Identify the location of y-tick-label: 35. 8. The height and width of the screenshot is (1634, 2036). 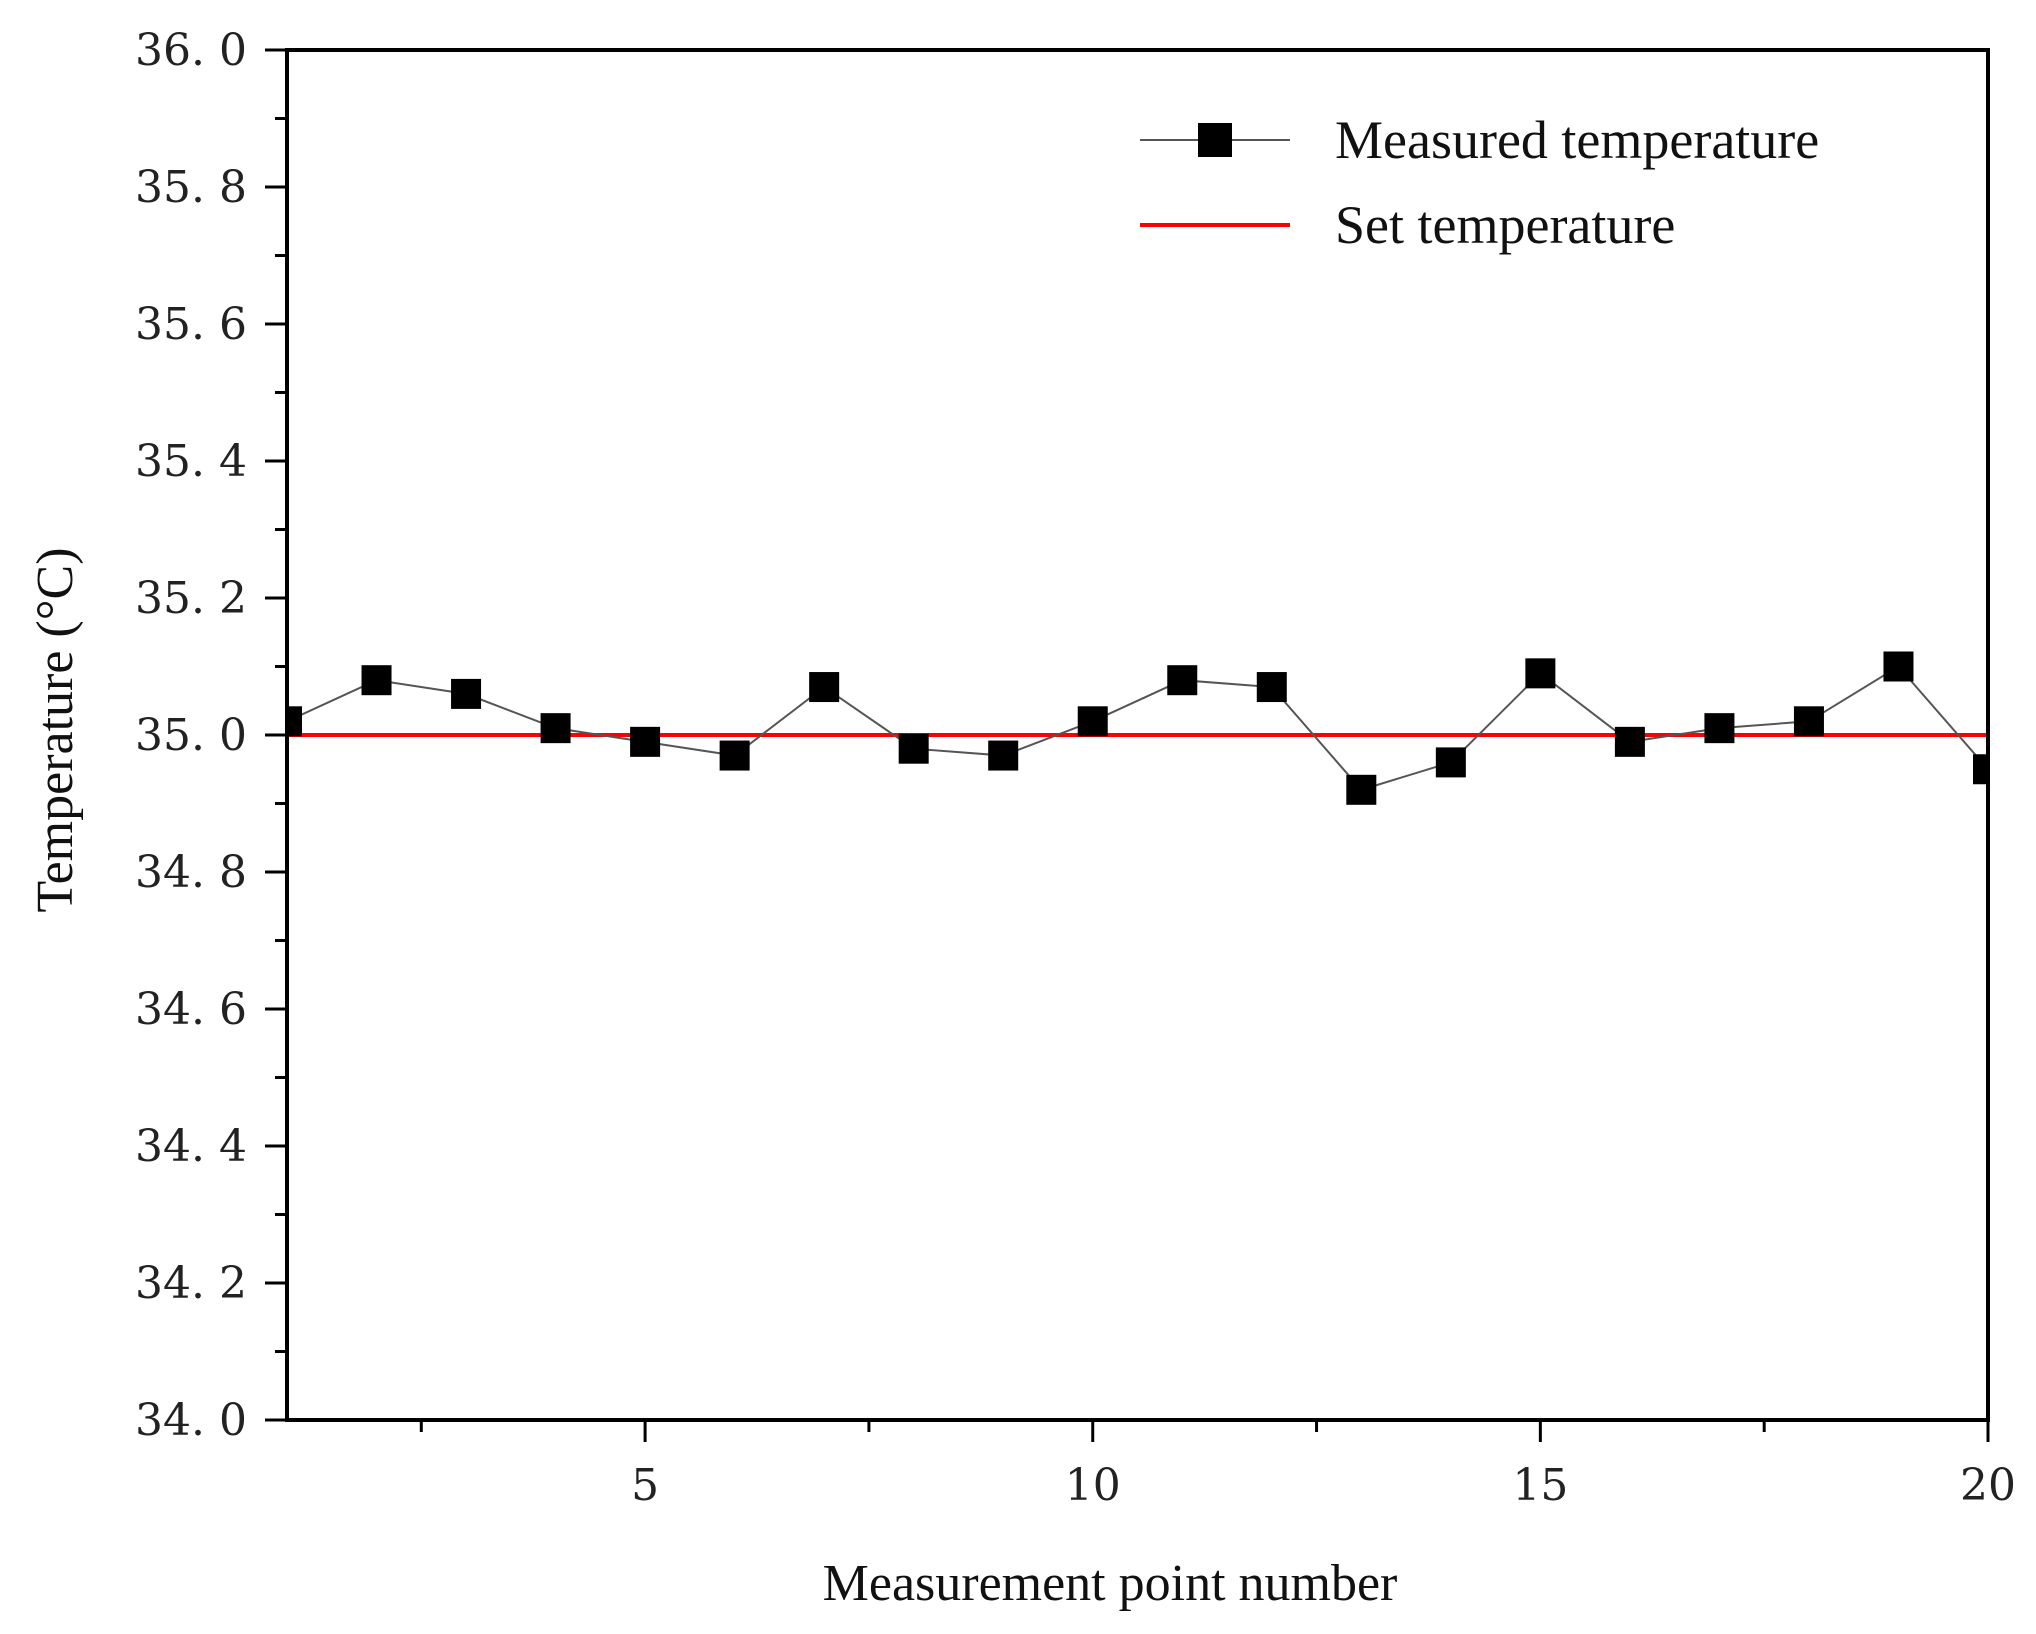
(191, 187).